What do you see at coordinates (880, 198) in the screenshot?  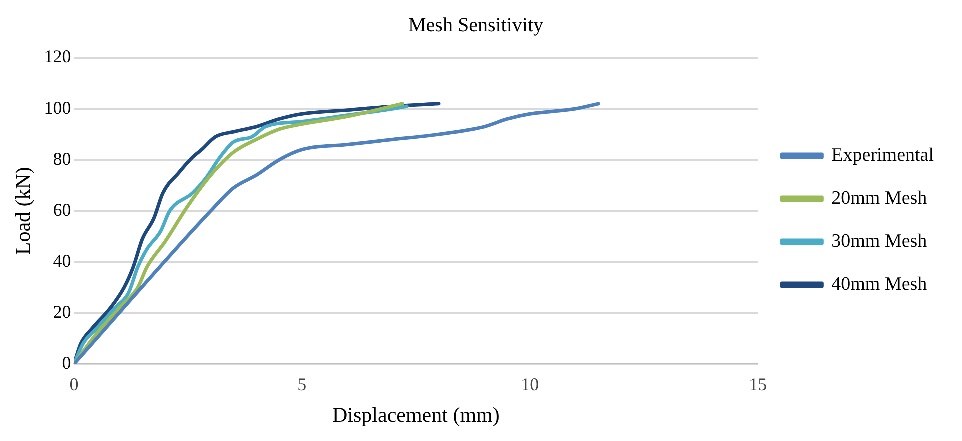 I see `legend-label: 20mm Mesh` at bounding box center [880, 198].